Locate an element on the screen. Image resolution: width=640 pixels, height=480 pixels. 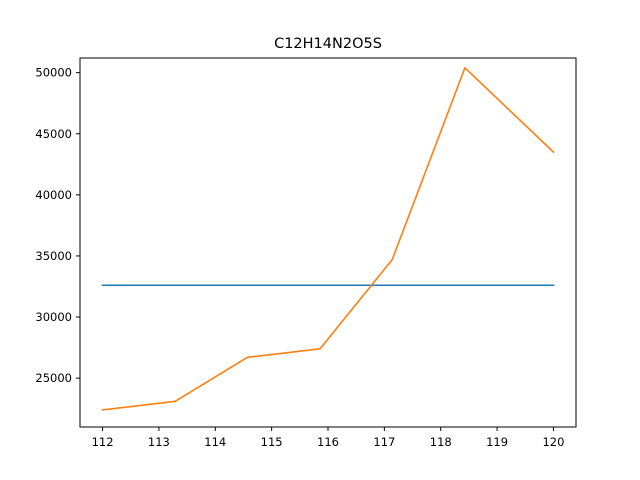
chart-title: C12H14N2O5S is located at coordinates (328, 44).